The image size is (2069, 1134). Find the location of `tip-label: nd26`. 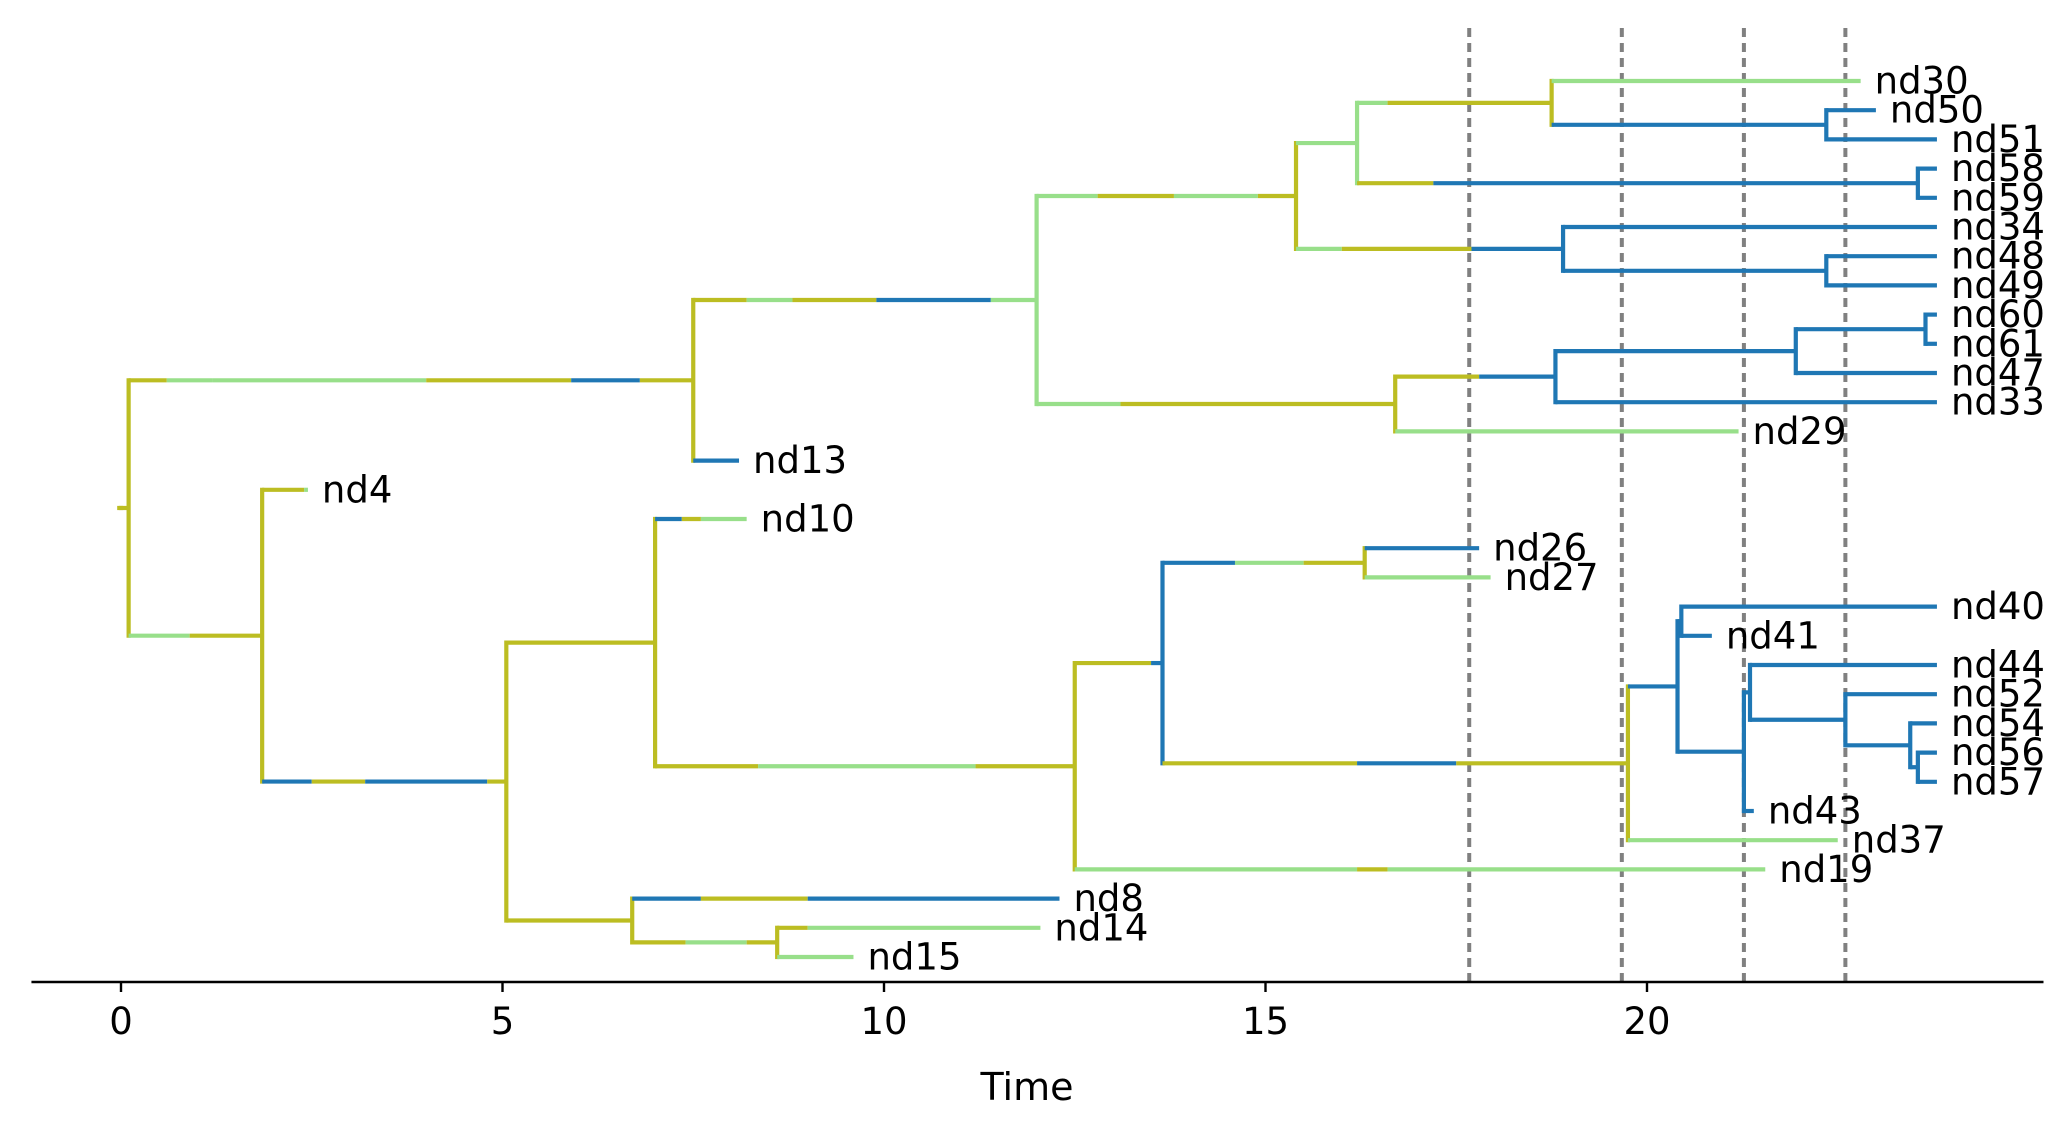

tip-label: nd26 is located at coordinates (1540, 548).